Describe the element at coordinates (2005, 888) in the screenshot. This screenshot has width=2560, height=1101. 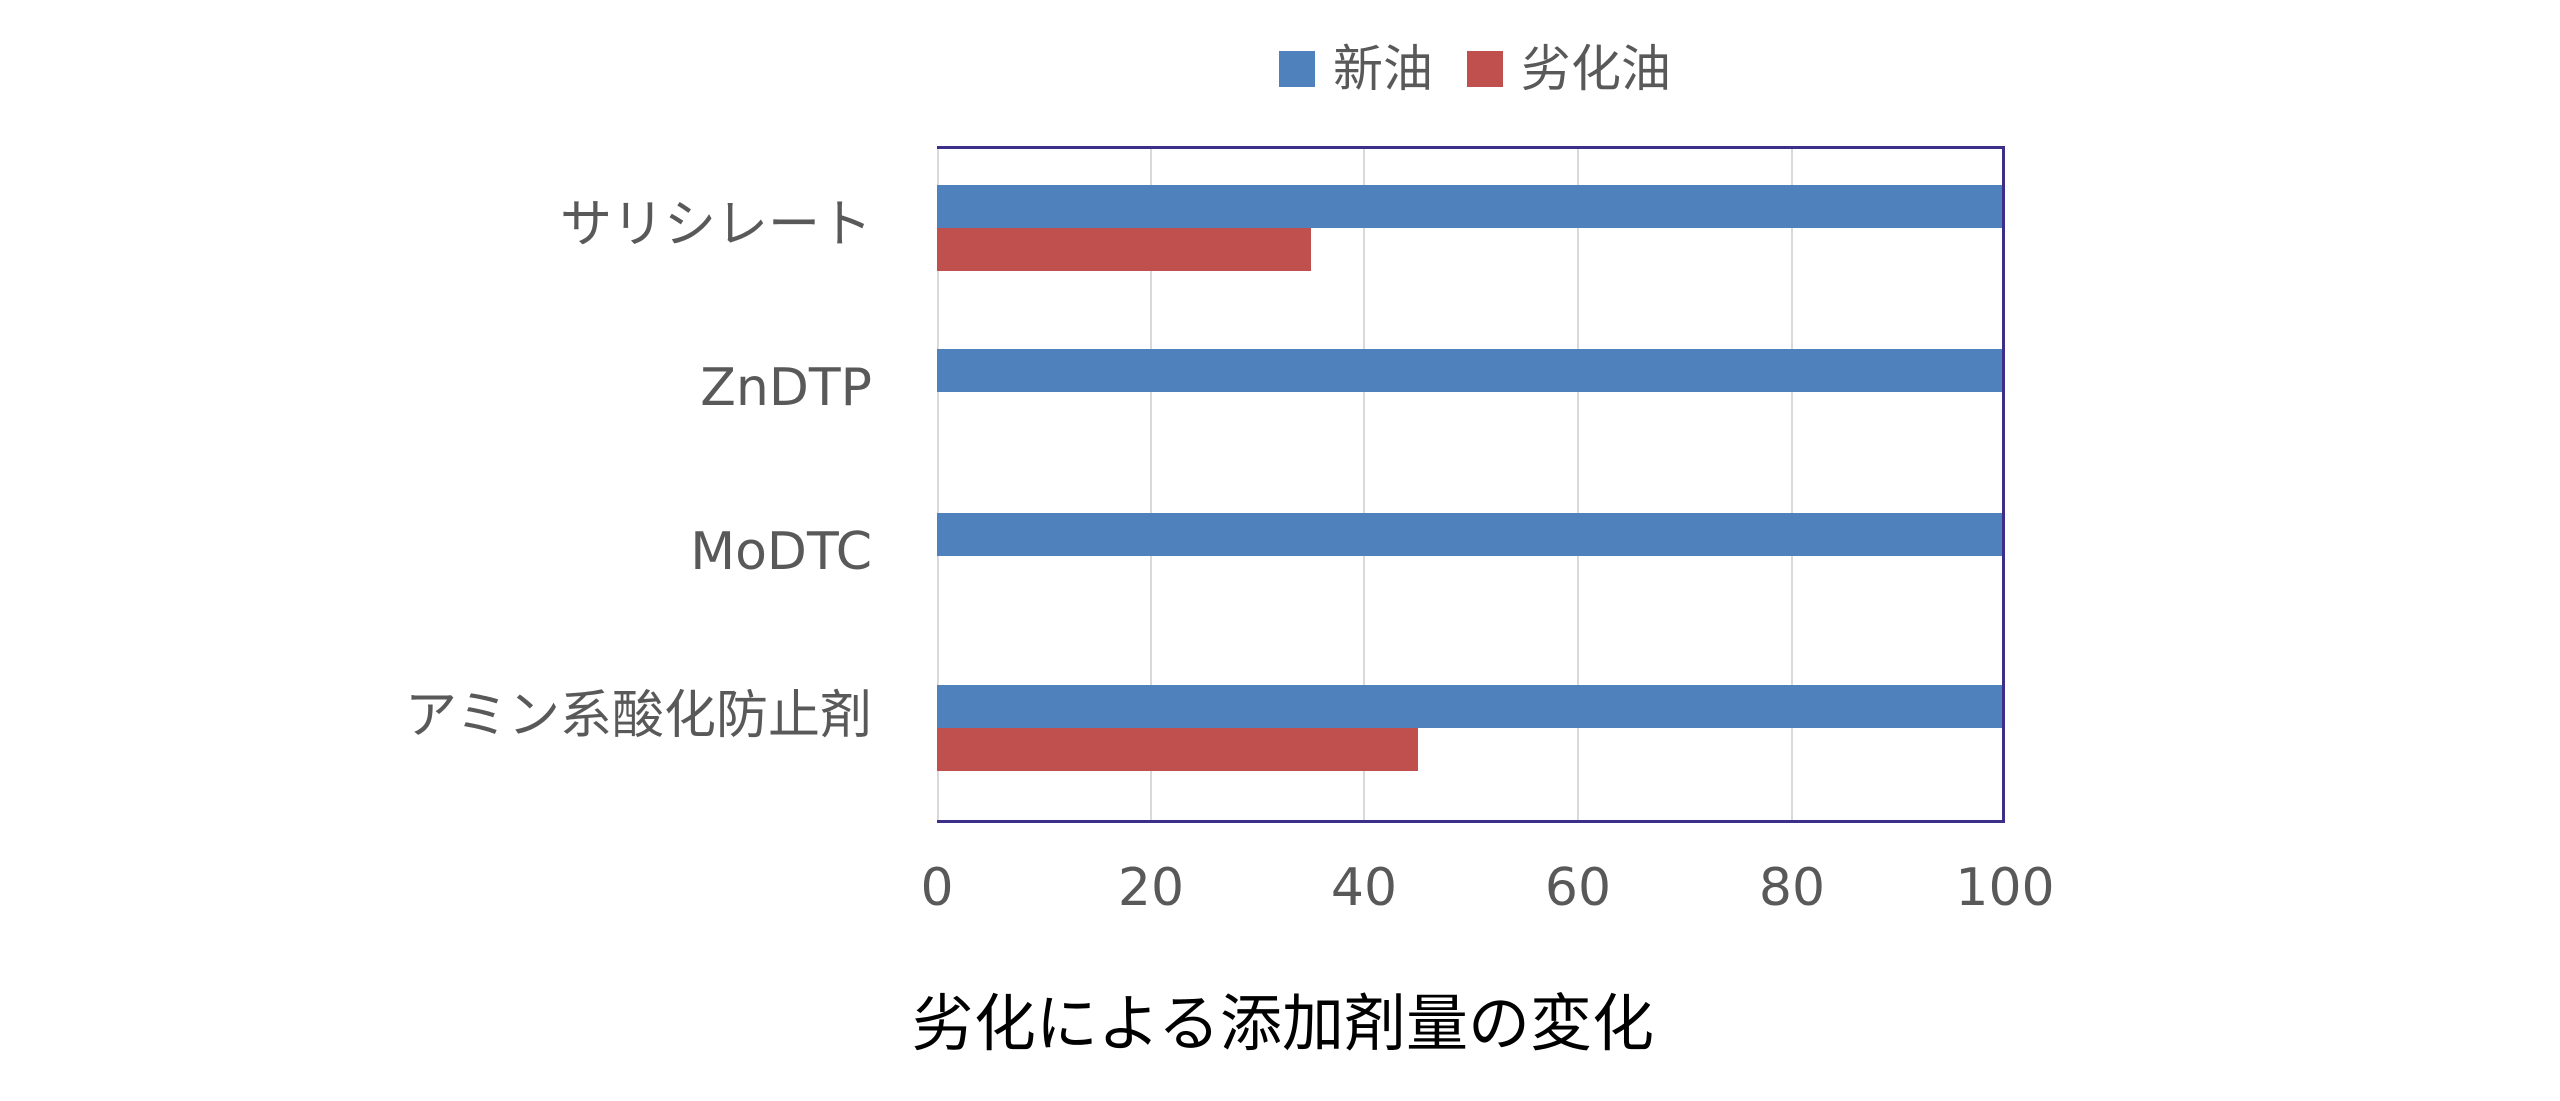
I see `x-tick-100: 100` at that location.